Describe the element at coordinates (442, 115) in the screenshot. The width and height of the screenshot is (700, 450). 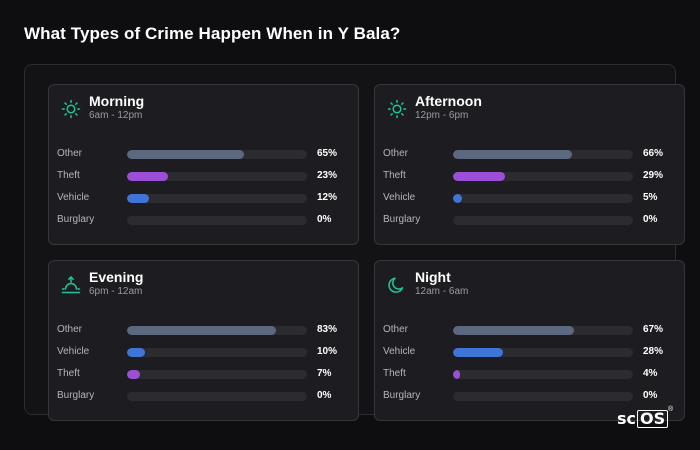
I see `card-time-range: 12pm - 6pm` at that location.